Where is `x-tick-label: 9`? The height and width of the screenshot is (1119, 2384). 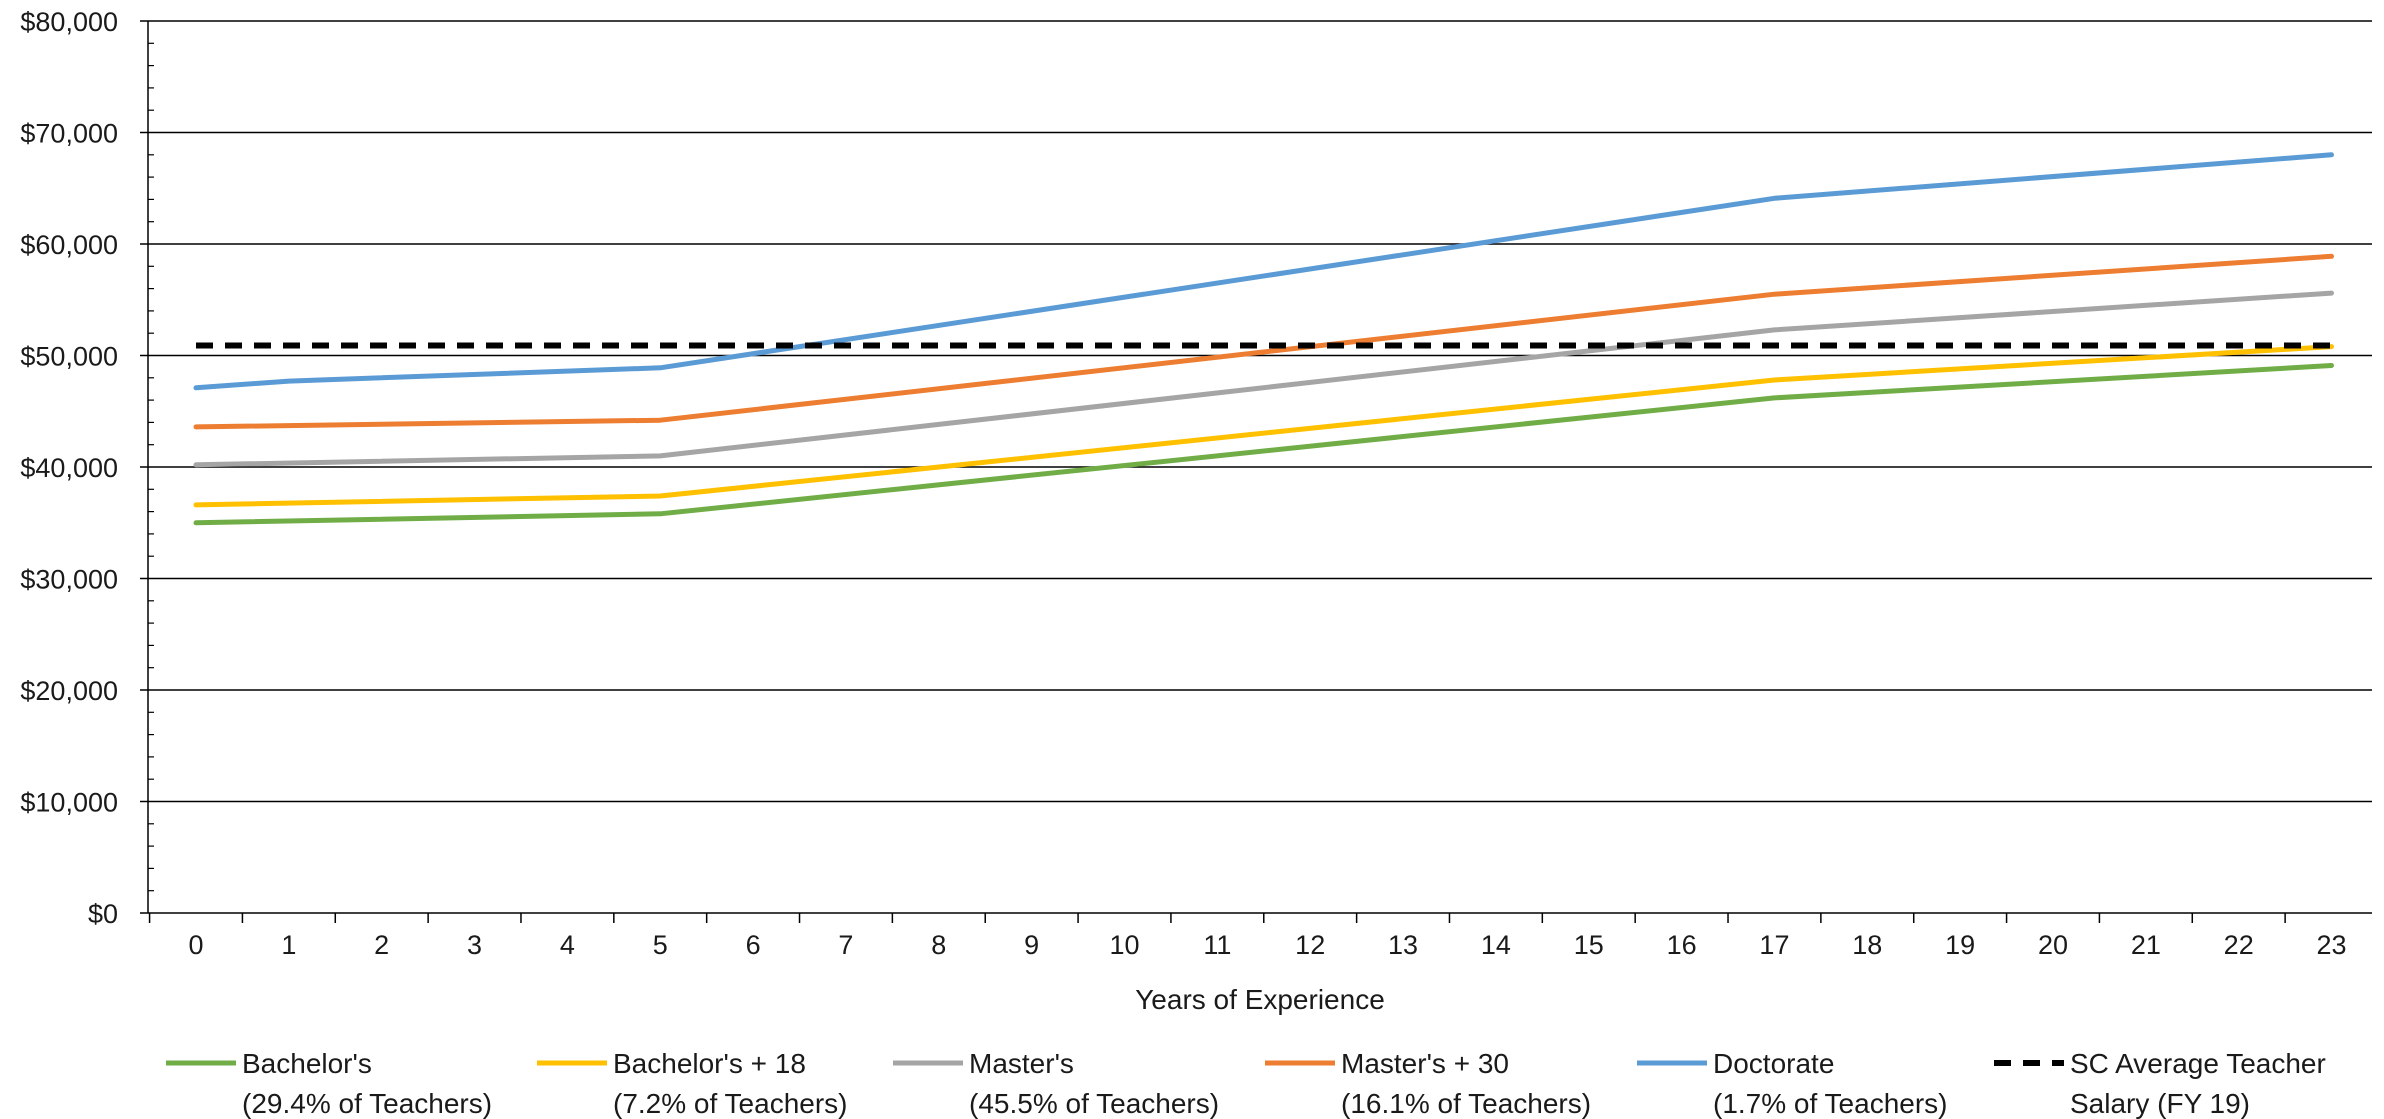
x-tick-label: 9 is located at coordinates (1031, 945).